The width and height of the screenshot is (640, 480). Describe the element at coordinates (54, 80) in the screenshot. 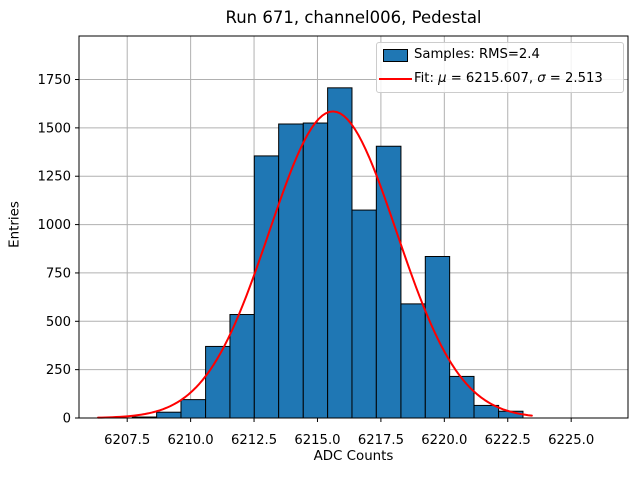

I see `y-tick-label: 1750` at that location.